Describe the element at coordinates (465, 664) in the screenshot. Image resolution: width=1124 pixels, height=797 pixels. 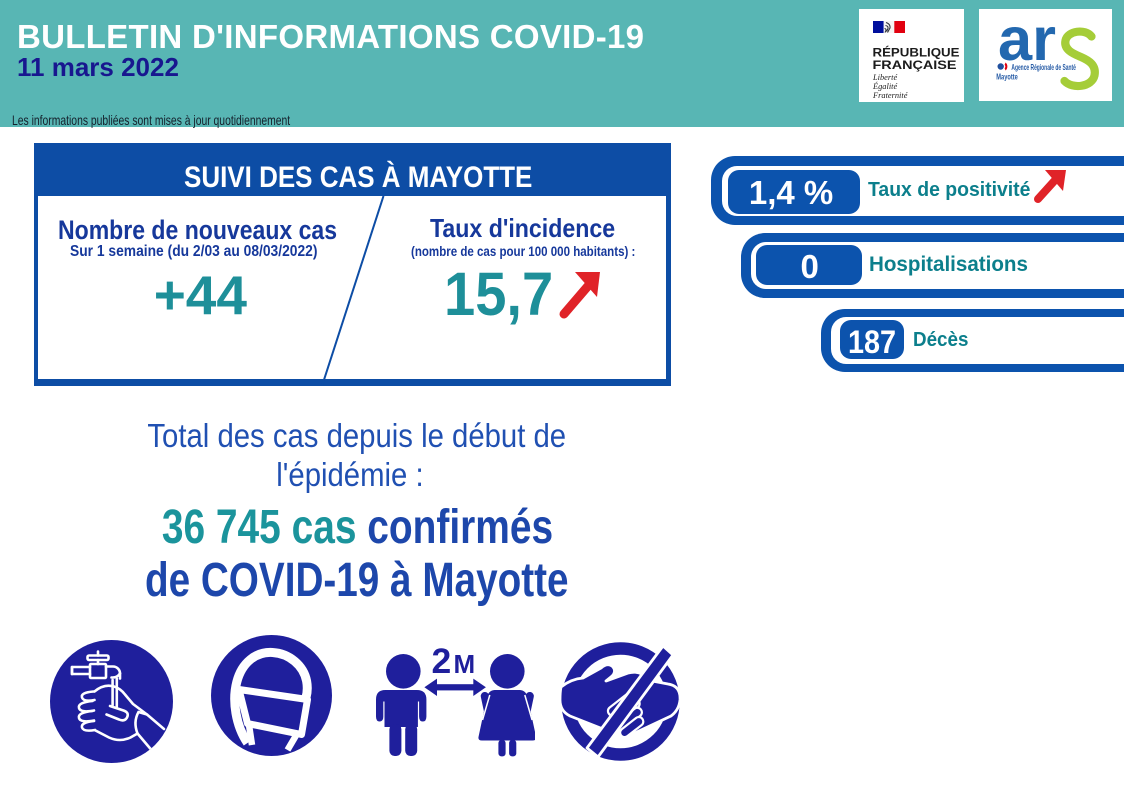
I see `svg-text: M` at that location.